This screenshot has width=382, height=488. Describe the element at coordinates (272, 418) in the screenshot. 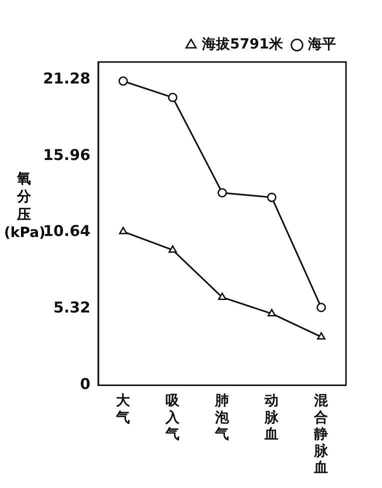

I see `x-tick-label: 动脉血` at that location.